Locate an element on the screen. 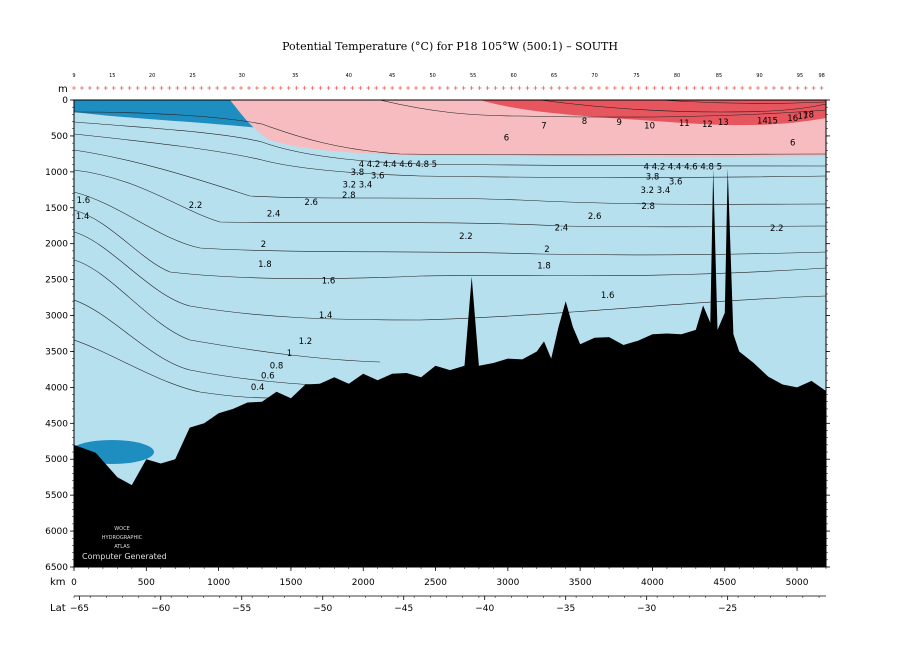 The image size is (900, 650). station-label: 85 is located at coordinates (719, 76).